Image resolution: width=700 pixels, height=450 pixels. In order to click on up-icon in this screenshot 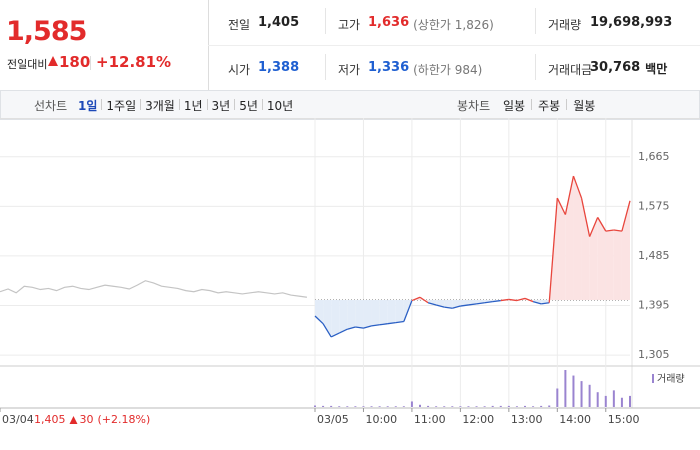, I will do `click(73, 420)`.